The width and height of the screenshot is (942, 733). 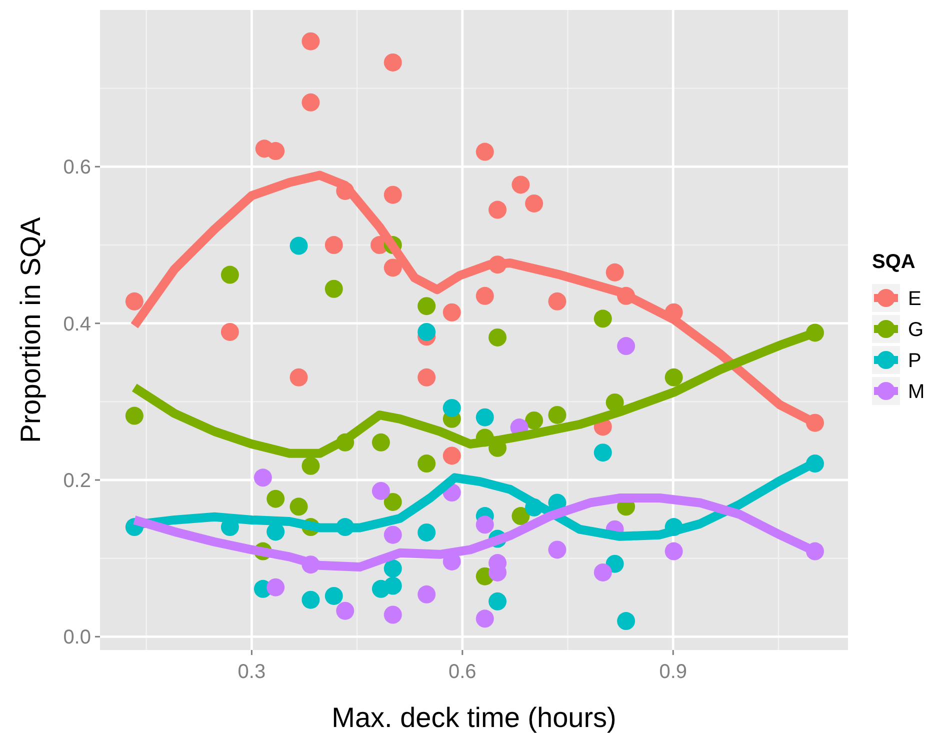 What do you see at coordinates (474, 717) in the screenshot?
I see `x-axis-title: Max. deck time (hours)` at bounding box center [474, 717].